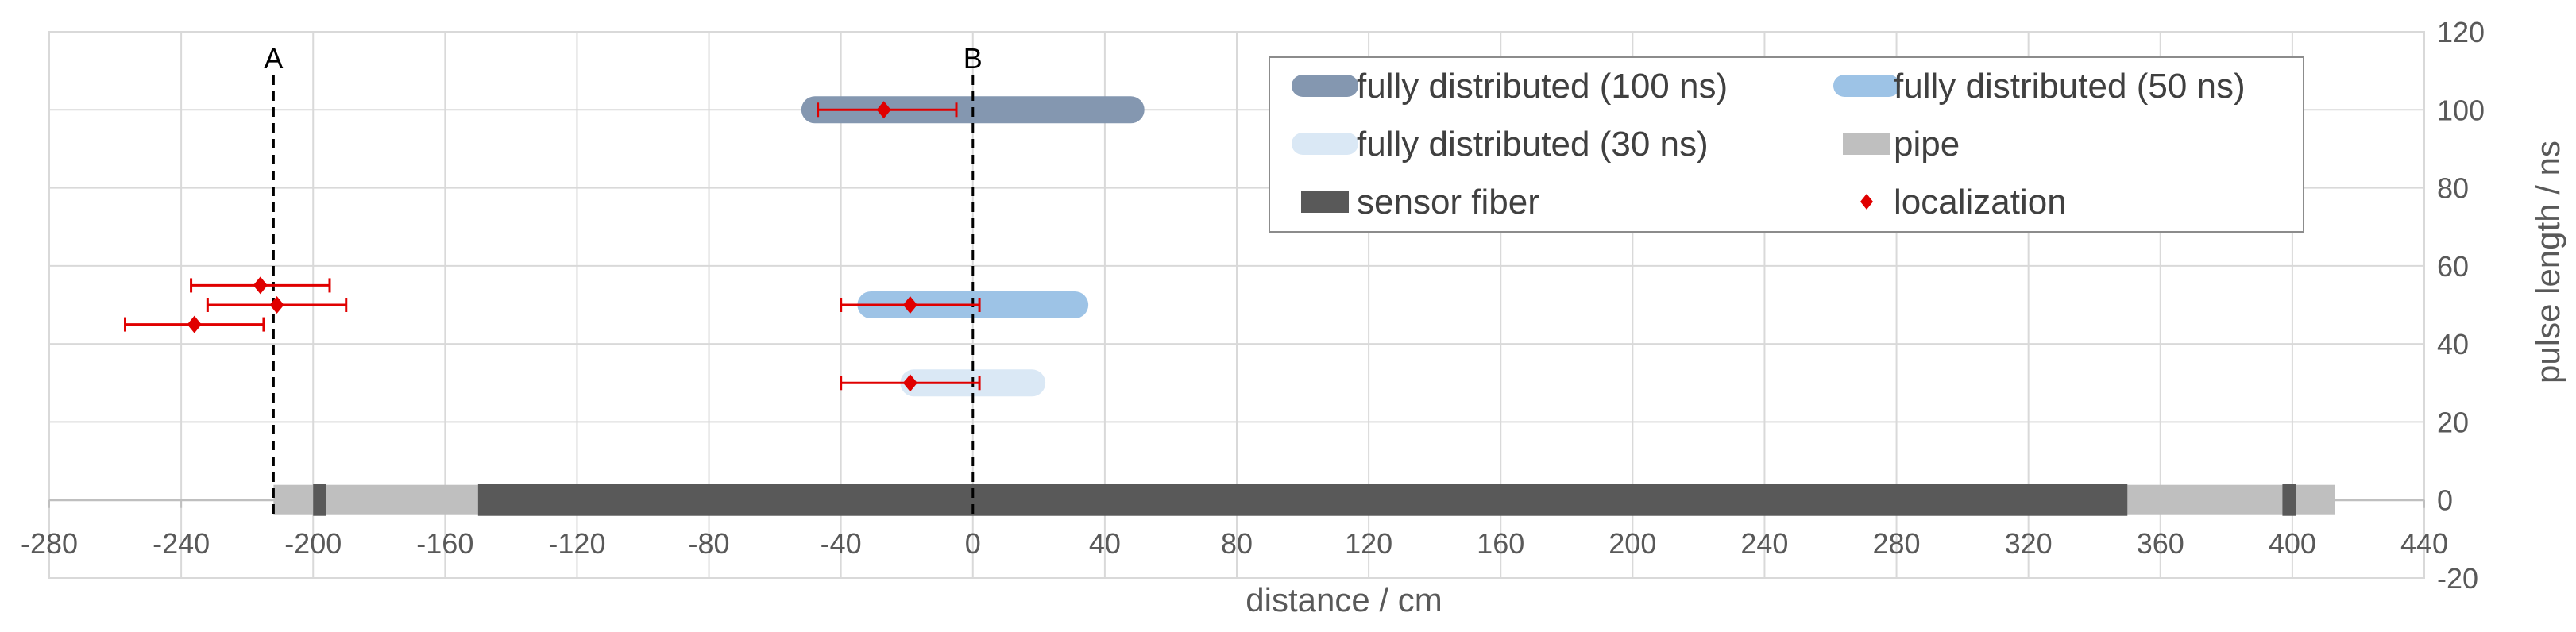  I want to click on x-tick-label: -120, so click(576, 543).